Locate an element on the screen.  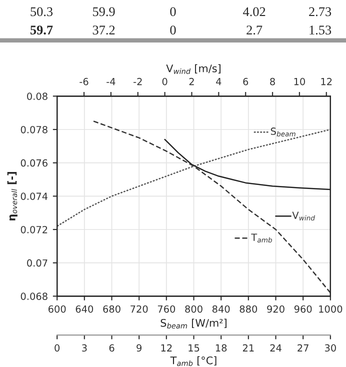
legend-label: T$_{amb}$ is located at coordinates (261, 238).